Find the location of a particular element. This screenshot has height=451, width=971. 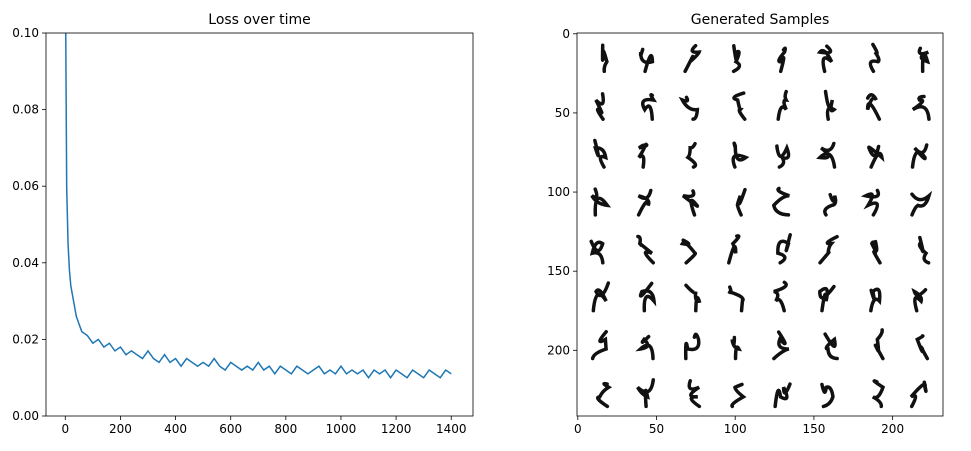

axes-title: Loss over time is located at coordinates (259, 20).